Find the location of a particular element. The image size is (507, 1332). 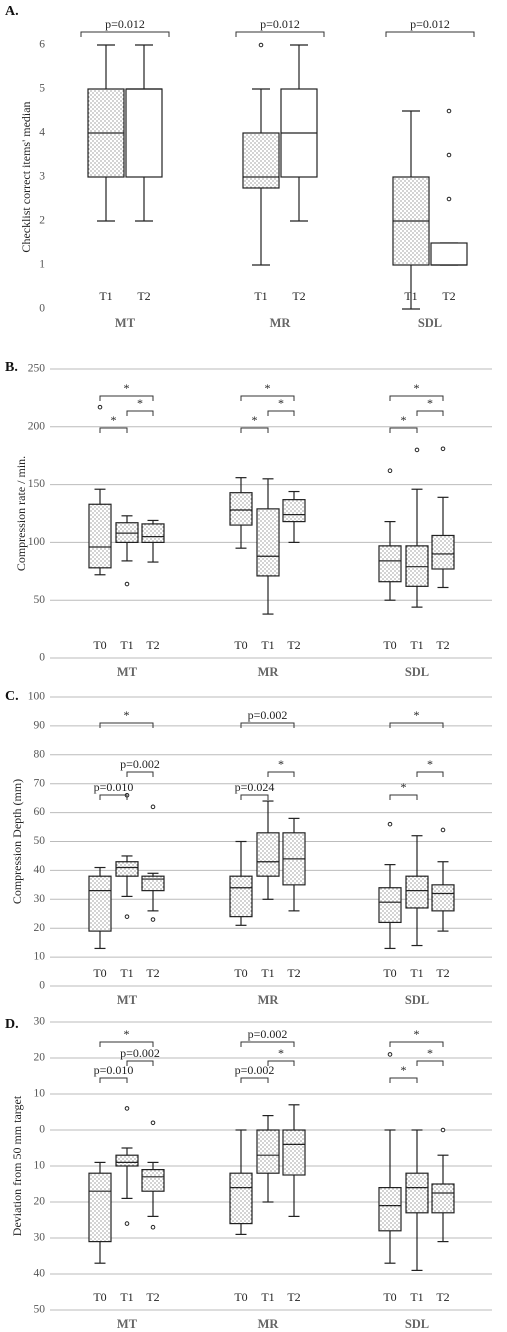

y-tick-label: 80 is located at coordinates (40, 754).